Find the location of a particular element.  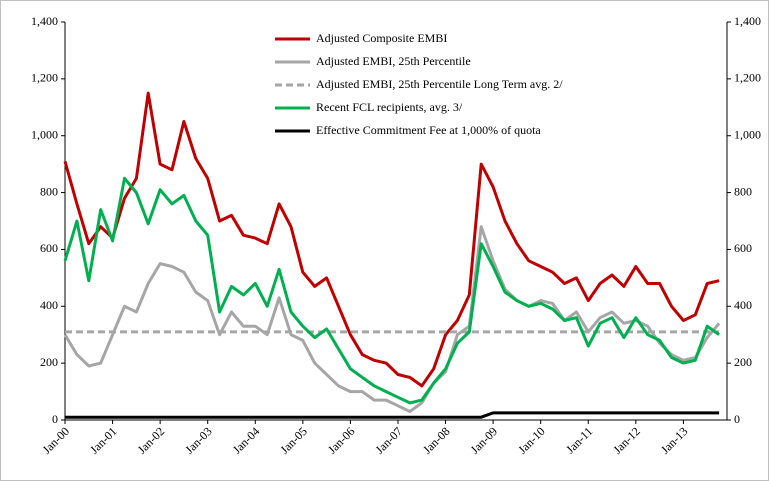

y2-tick-label: 1,400 is located at coordinates (747, 21).